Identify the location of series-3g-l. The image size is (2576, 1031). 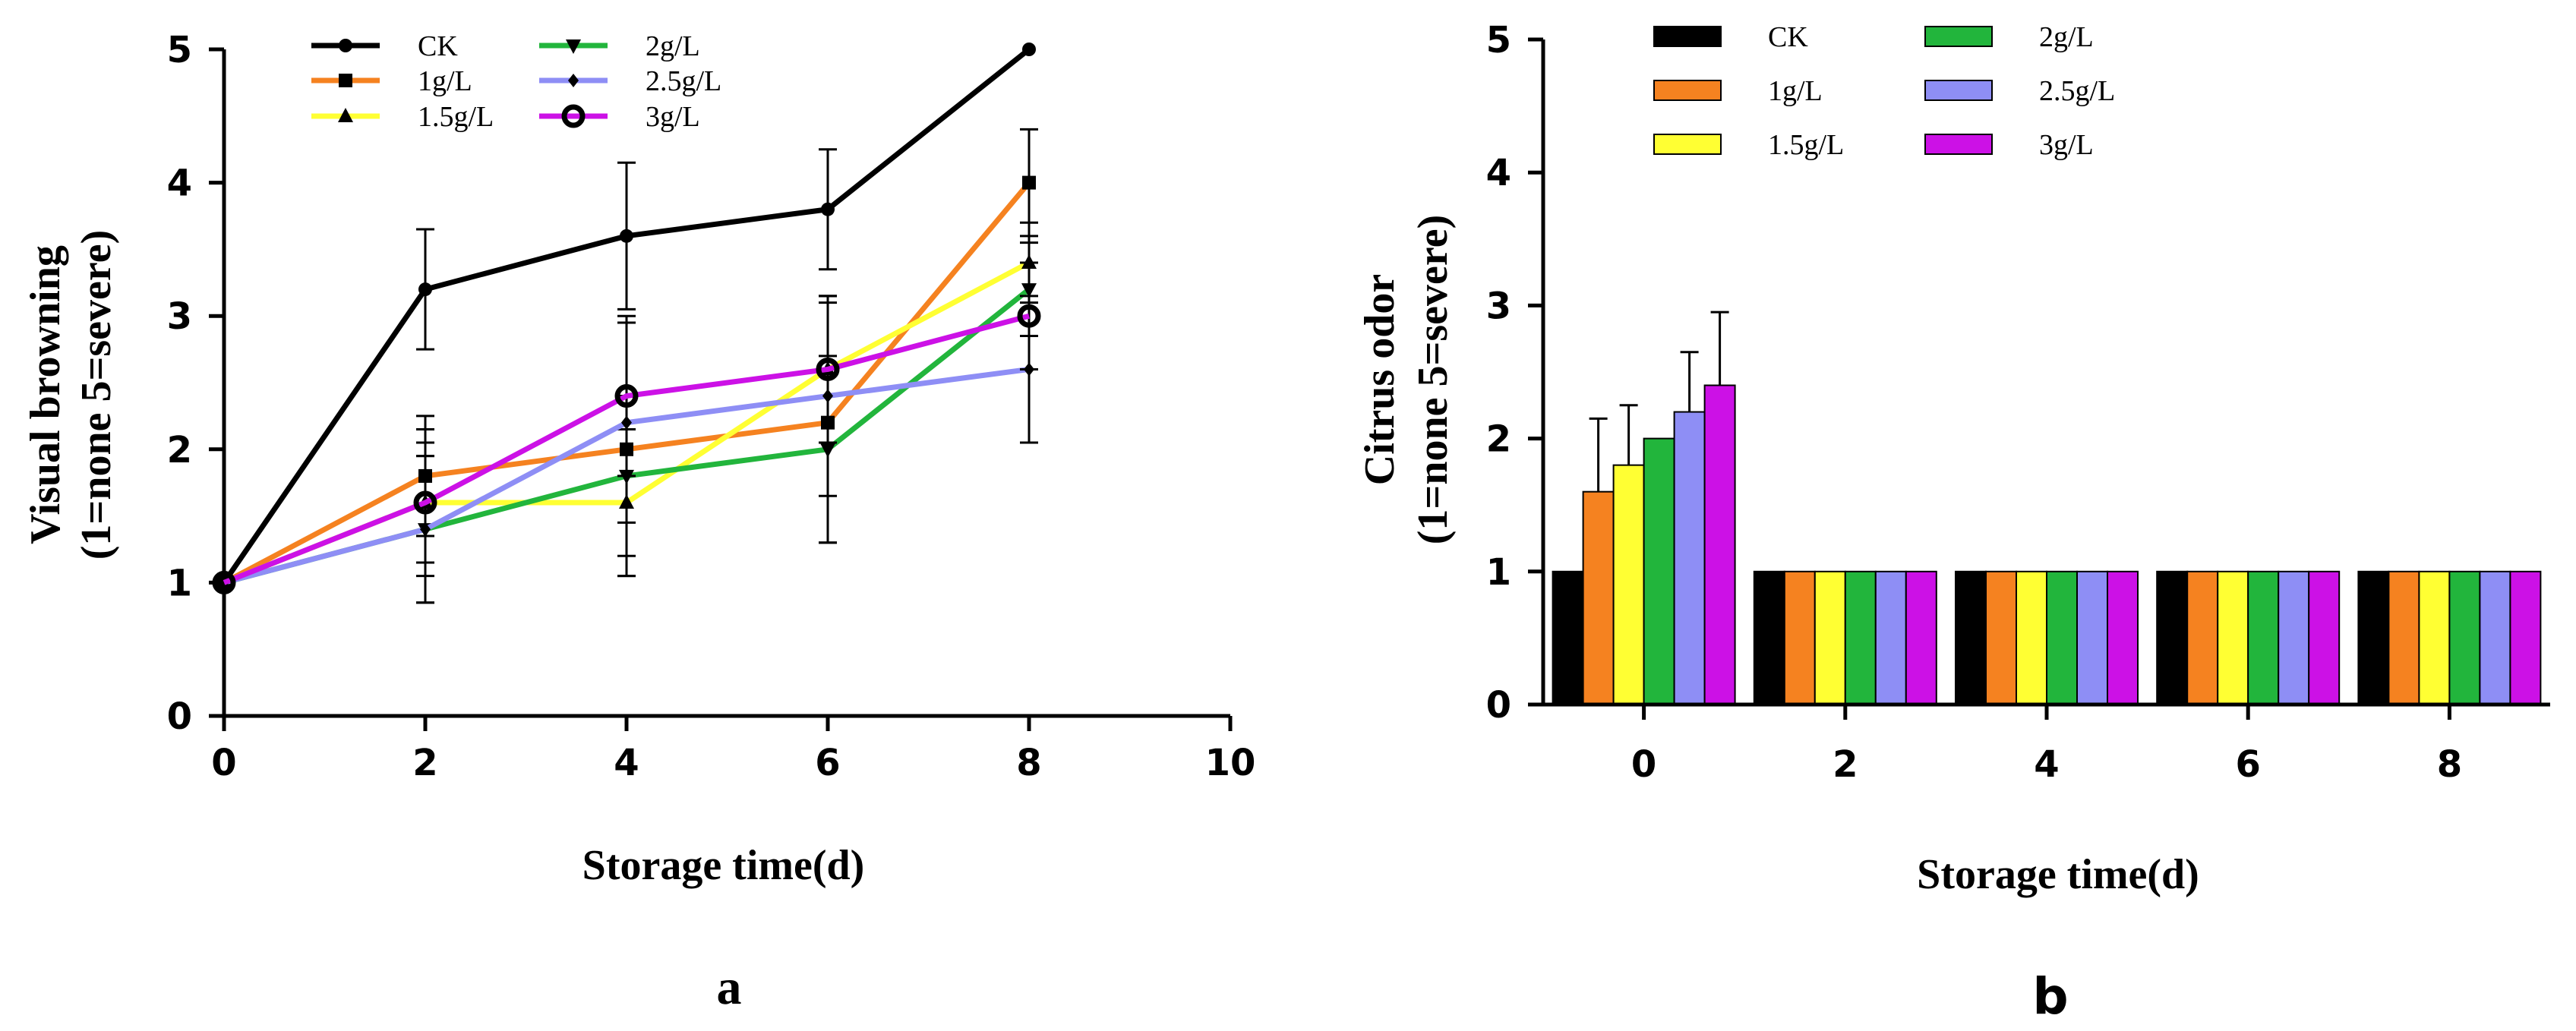
(626, 427).